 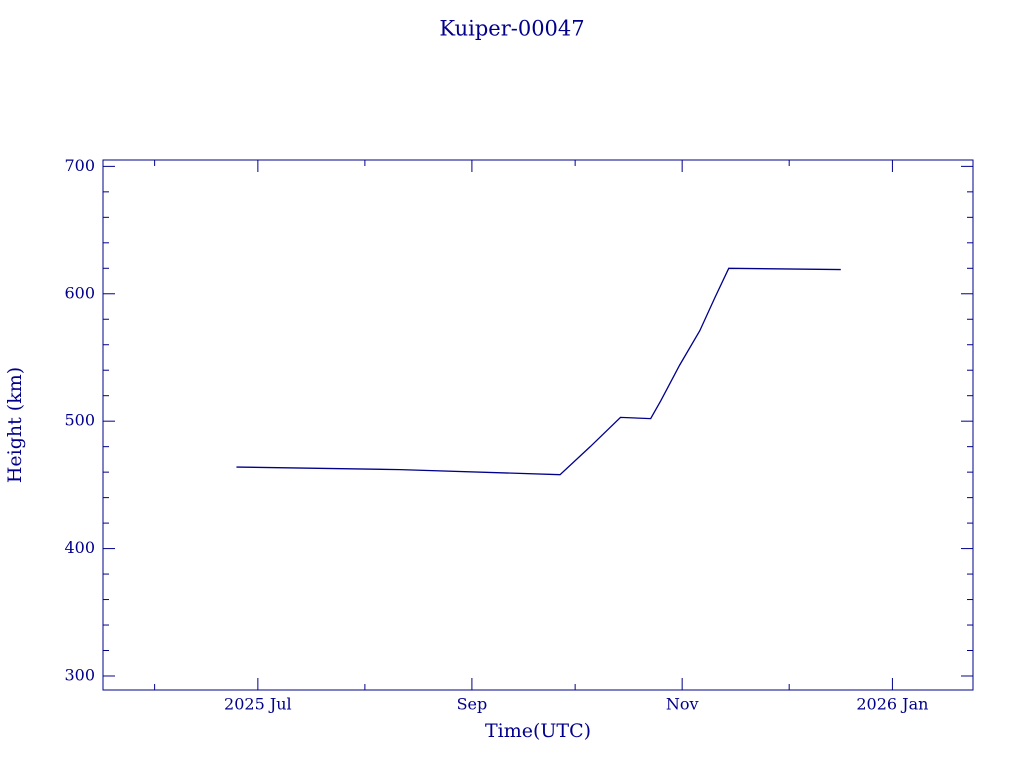 I want to click on x-tick-label: 2026 Jan, so click(x=892, y=704).